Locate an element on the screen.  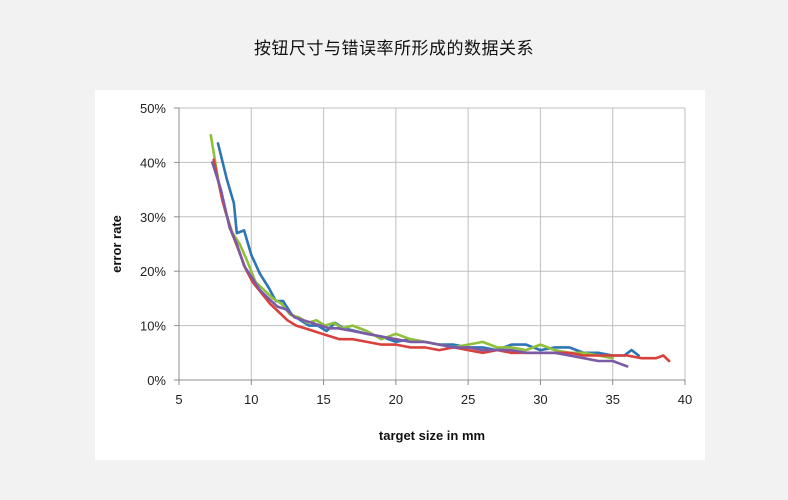
x-tick-label: 15 is located at coordinates (323, 399).